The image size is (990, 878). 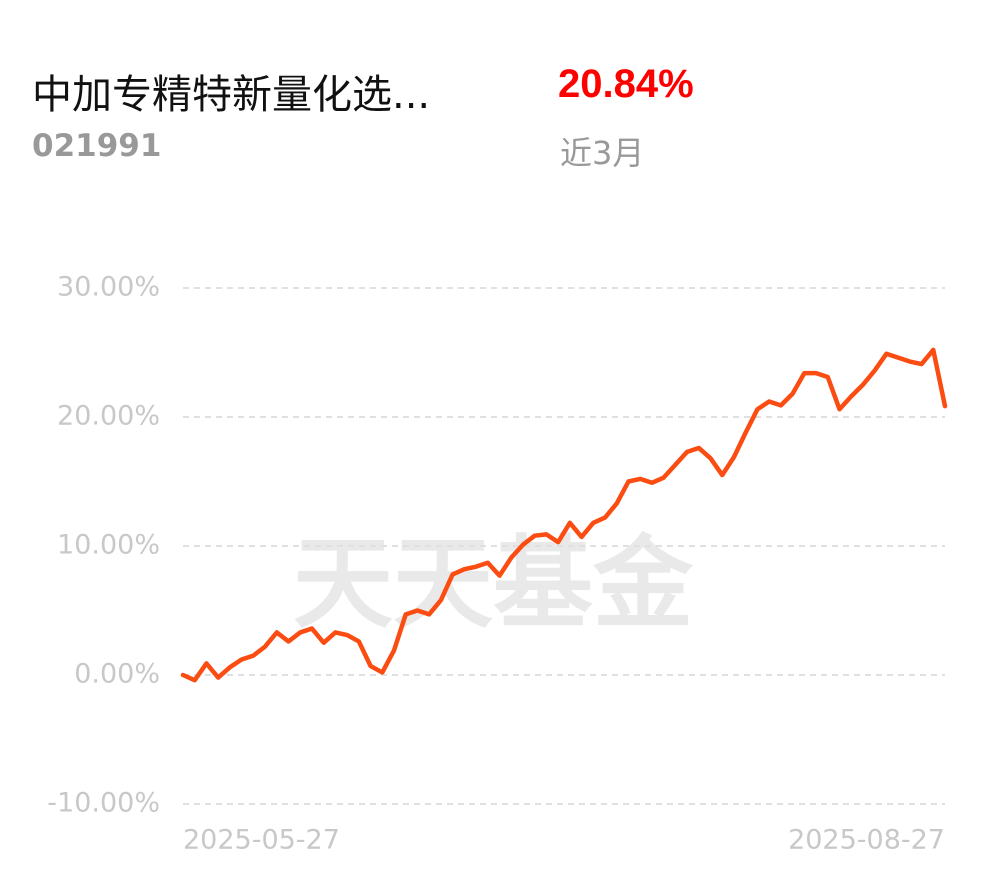 What do you see at coordinates (626, 84) in the screenshot?
I see `return-value: 20.84%` at bounding box center [626, 84].